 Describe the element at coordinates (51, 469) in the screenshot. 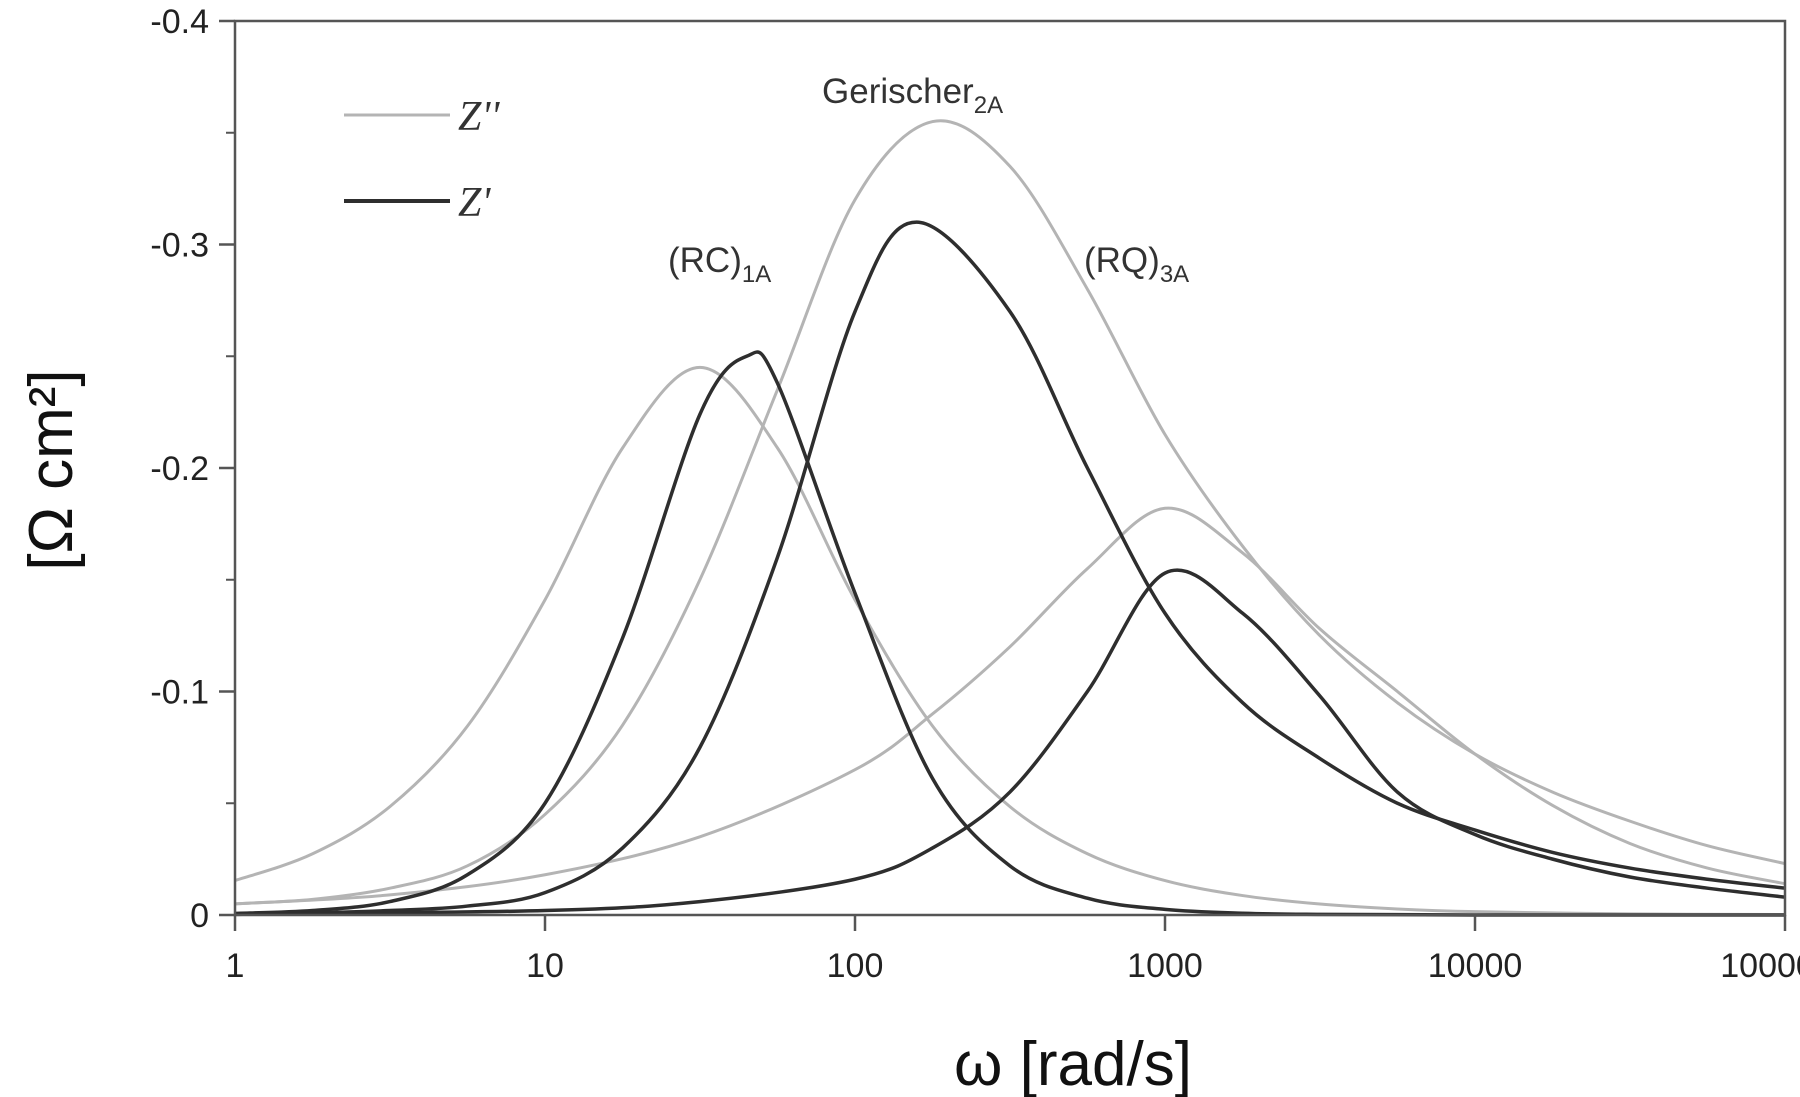

I see `y-axis-label: [Ω cm²]` at that location.